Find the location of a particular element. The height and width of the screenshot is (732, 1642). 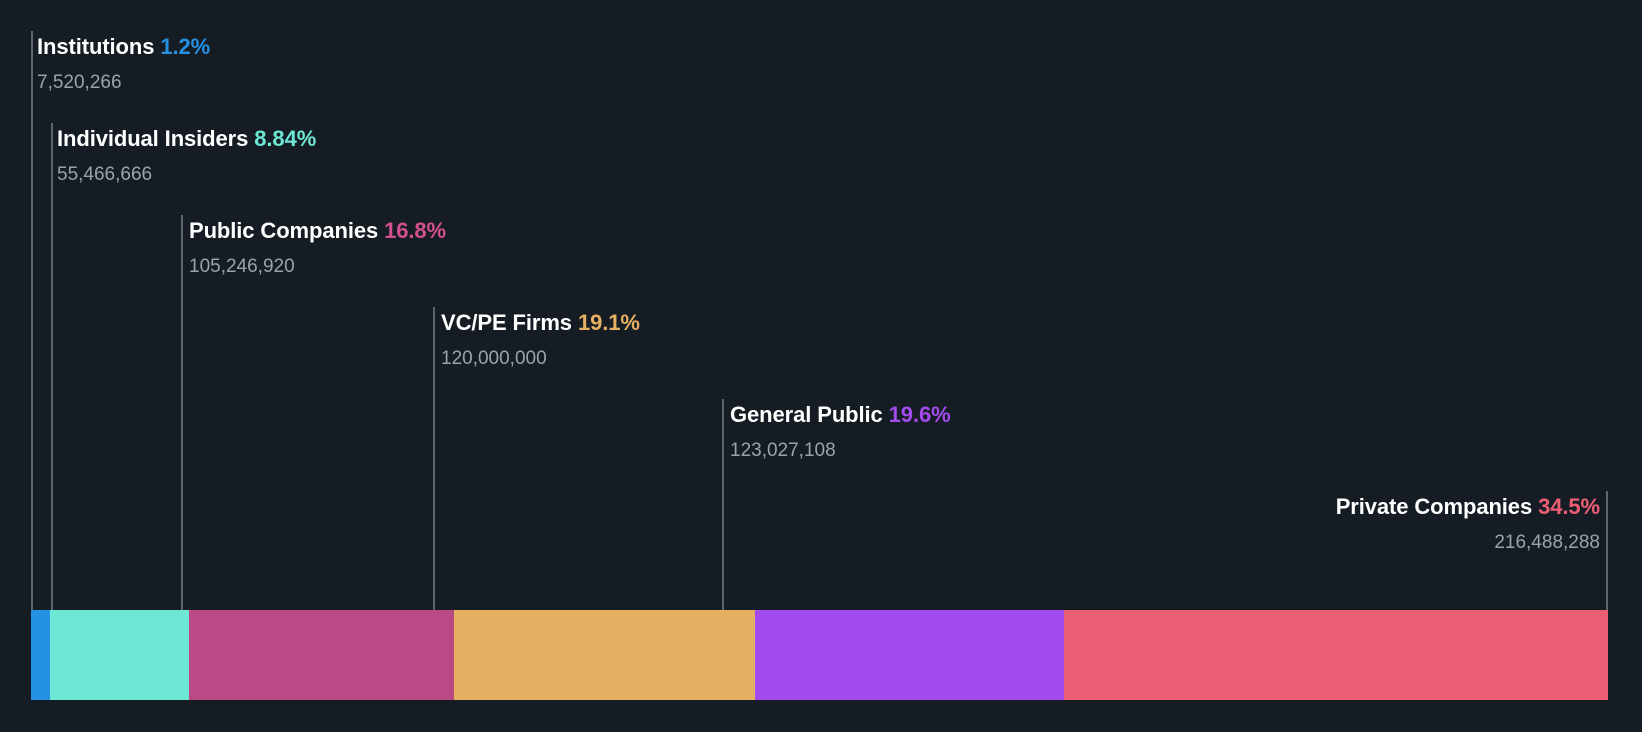

bar-segment-general-public is located at coordinates (910, 655).